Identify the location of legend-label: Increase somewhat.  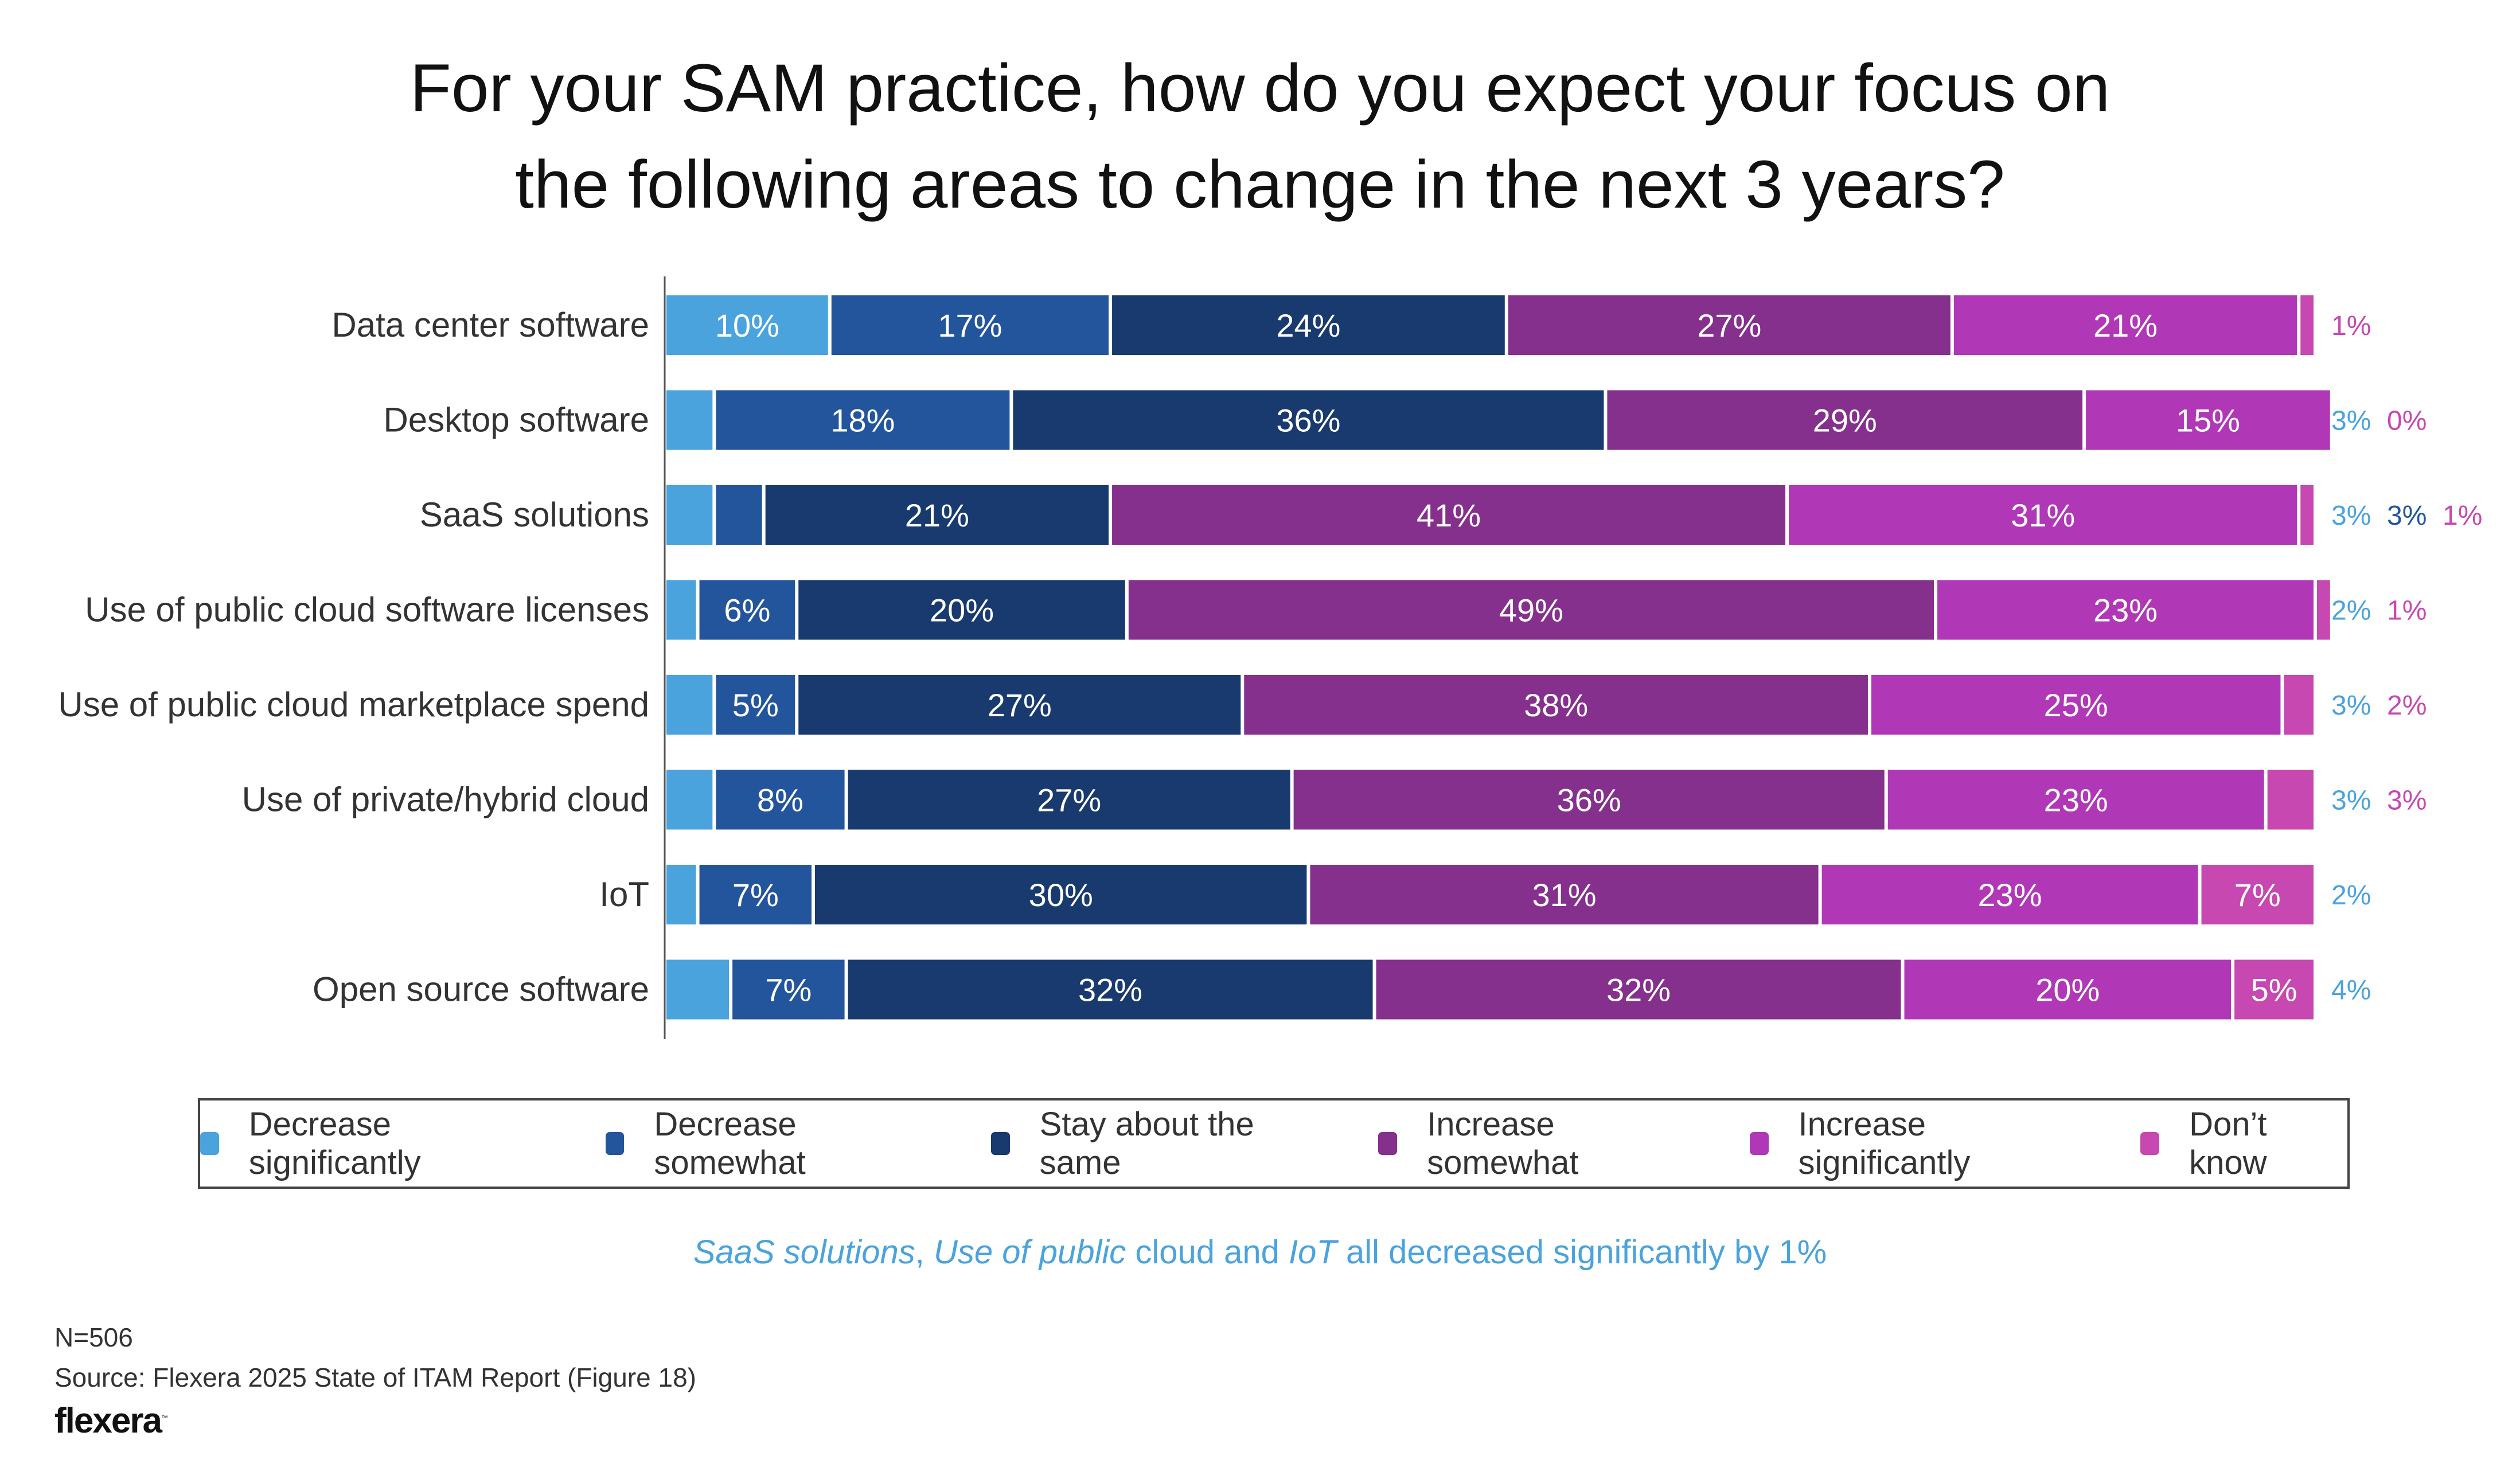
(1503, 1143).